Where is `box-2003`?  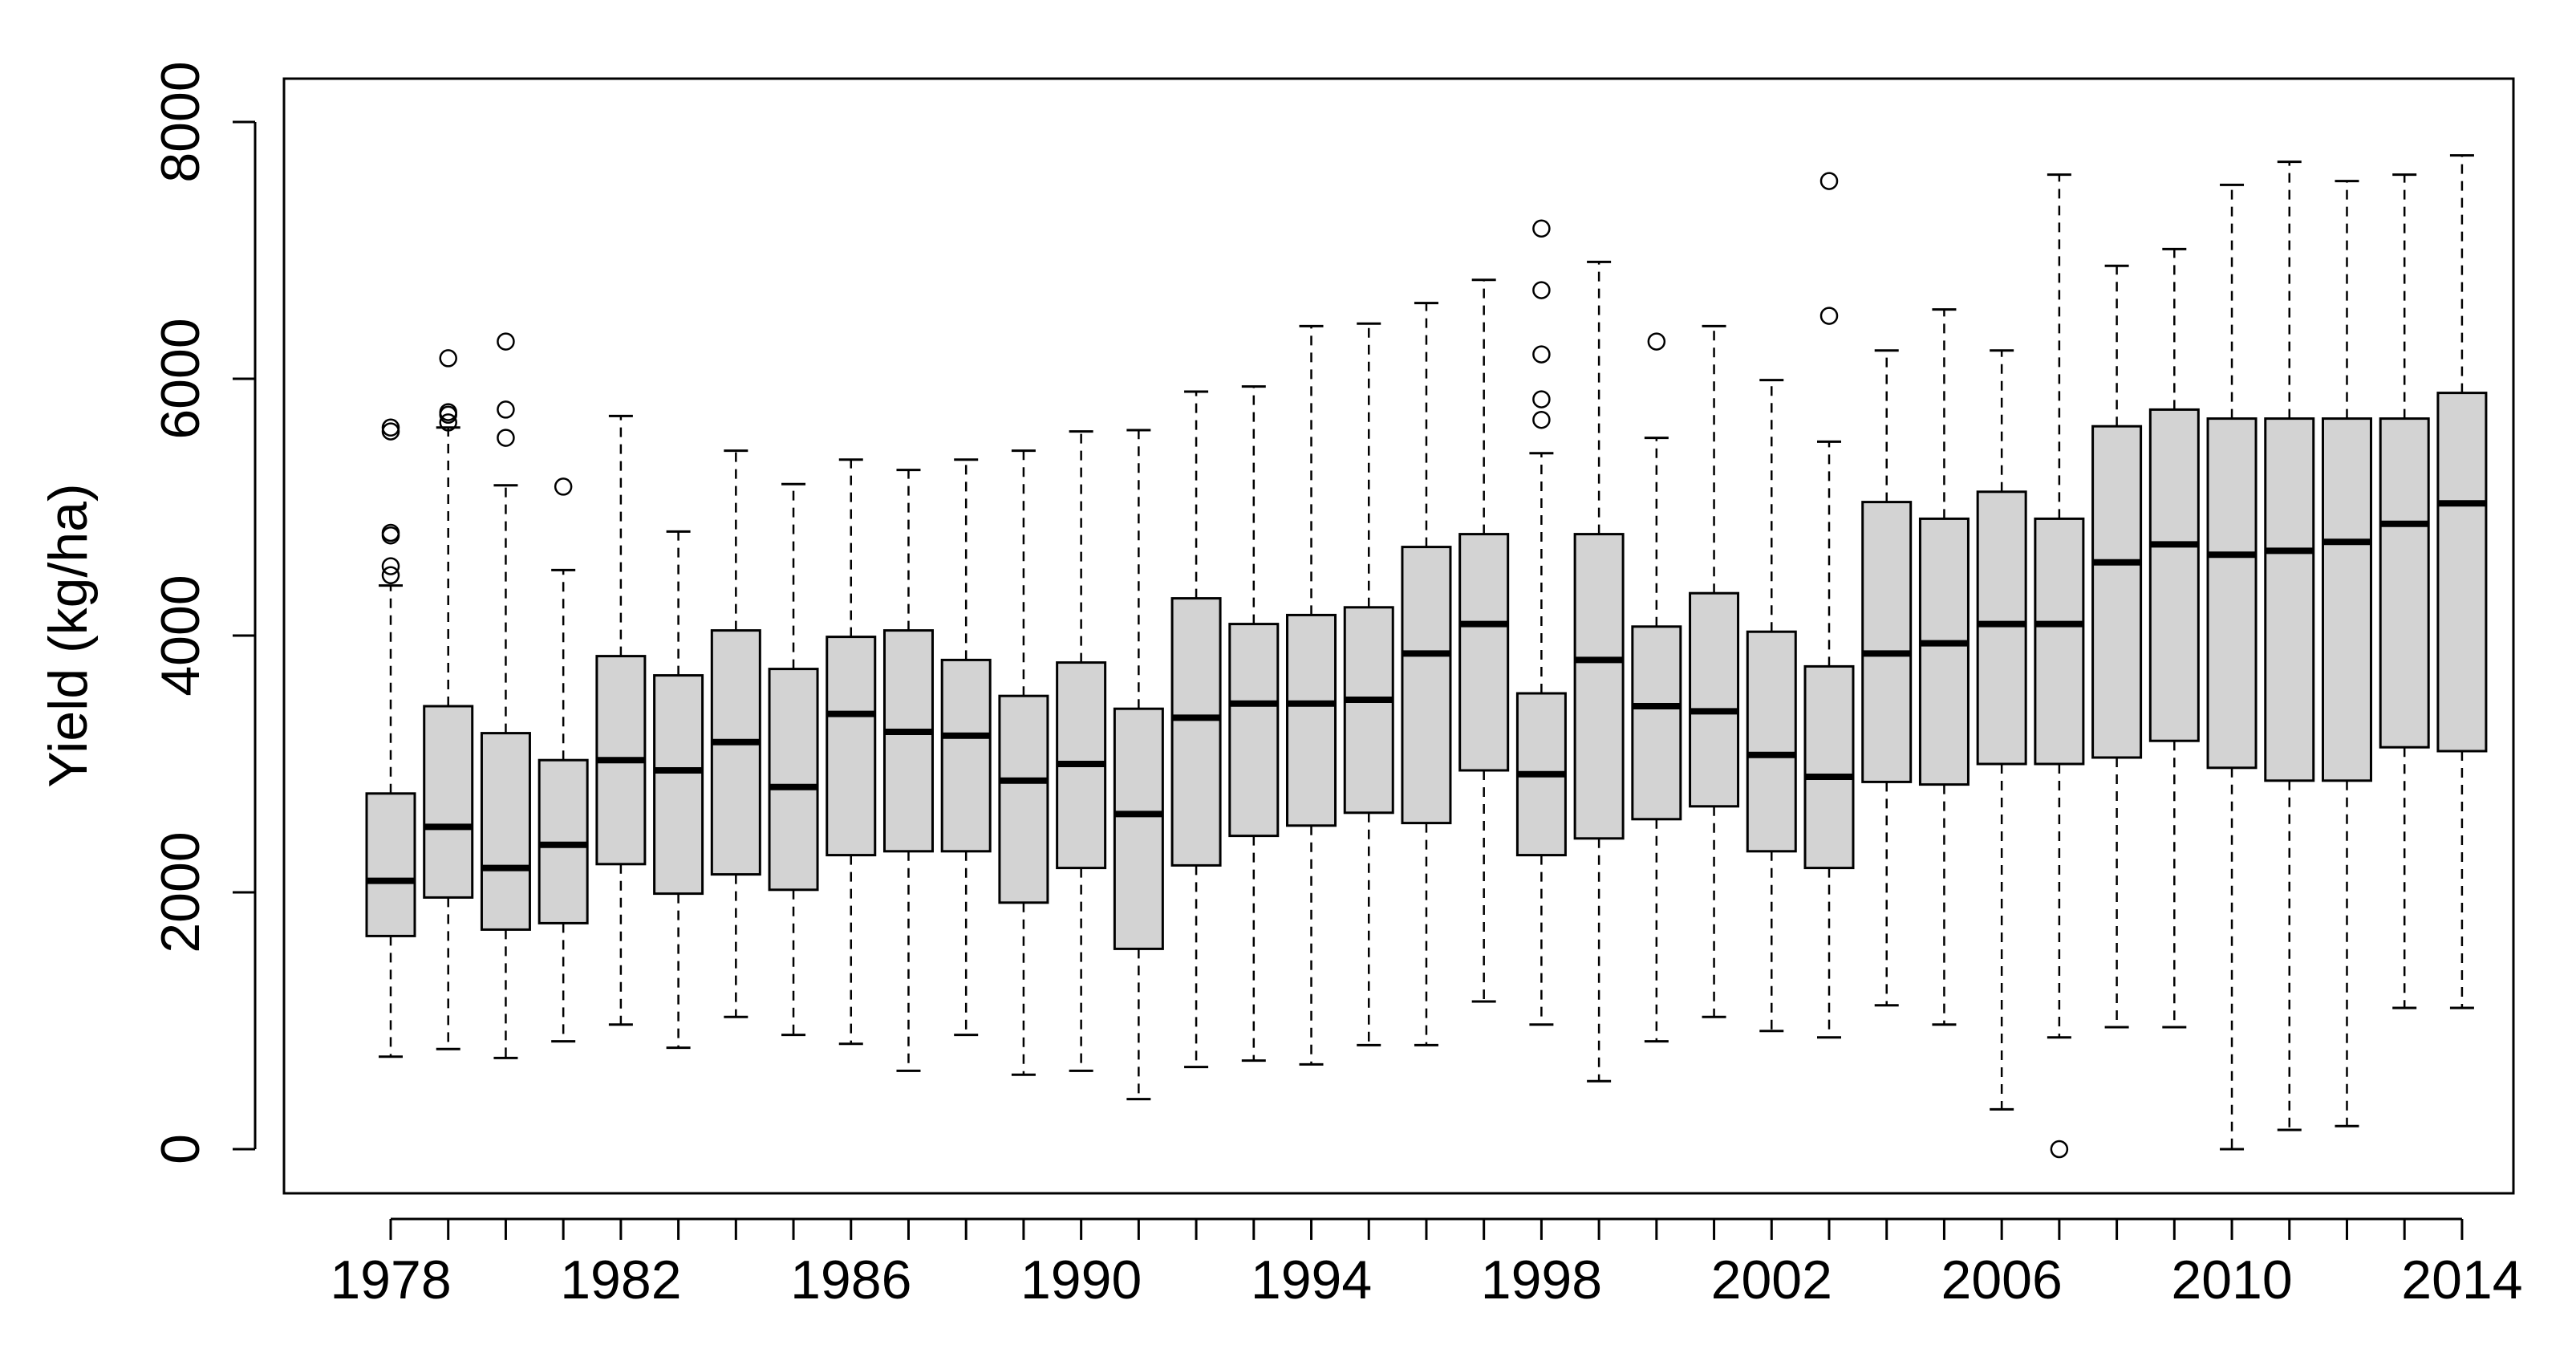
box-2003 is located at coordinates (1829, 605).